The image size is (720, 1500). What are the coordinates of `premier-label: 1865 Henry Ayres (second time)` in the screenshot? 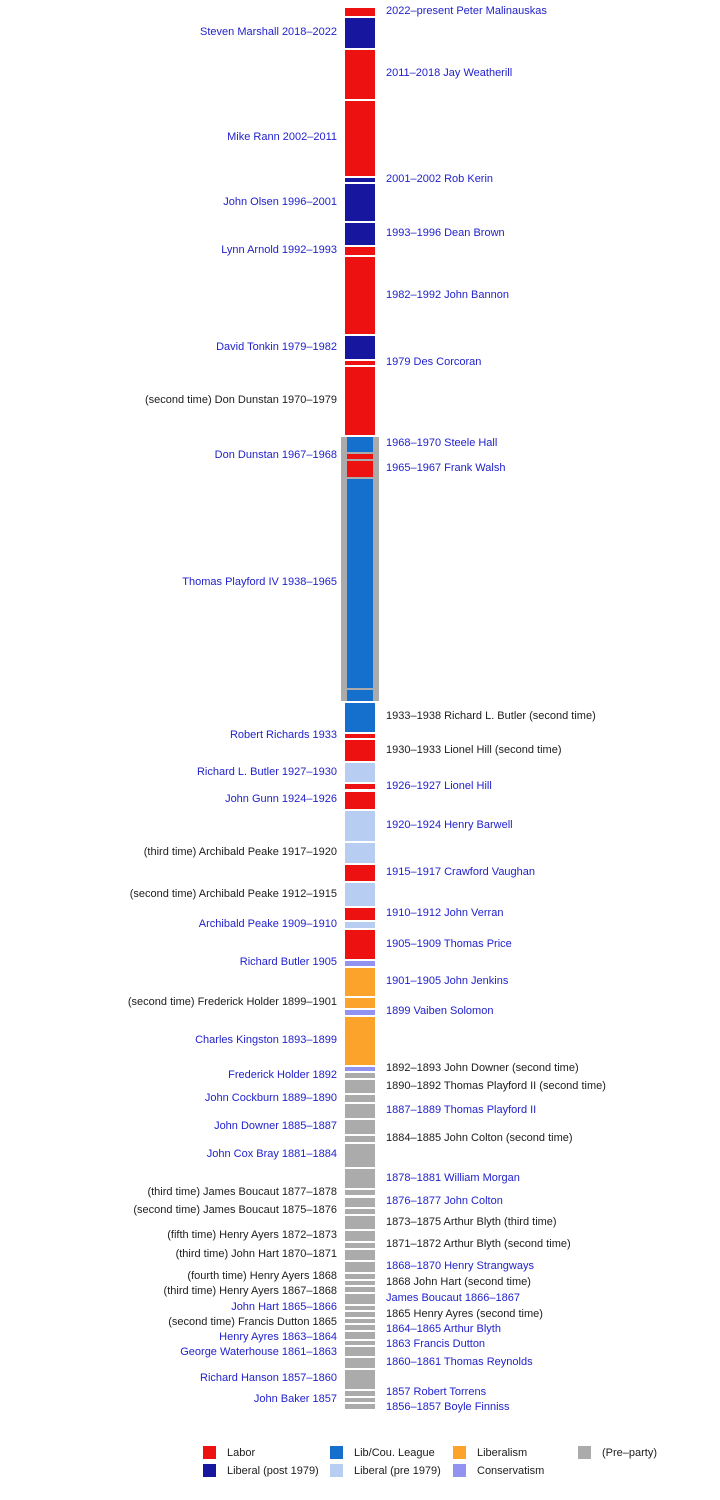 It's located at (464, 1313).